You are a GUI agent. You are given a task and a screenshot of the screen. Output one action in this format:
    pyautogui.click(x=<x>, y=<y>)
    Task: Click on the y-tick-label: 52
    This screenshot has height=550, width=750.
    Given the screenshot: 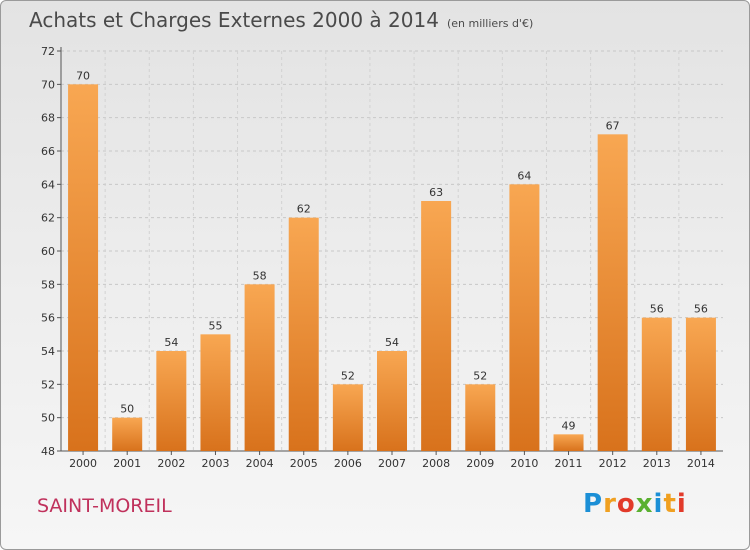 What is the action you would take?
    pyautogui.click(x=48, y=384)
    